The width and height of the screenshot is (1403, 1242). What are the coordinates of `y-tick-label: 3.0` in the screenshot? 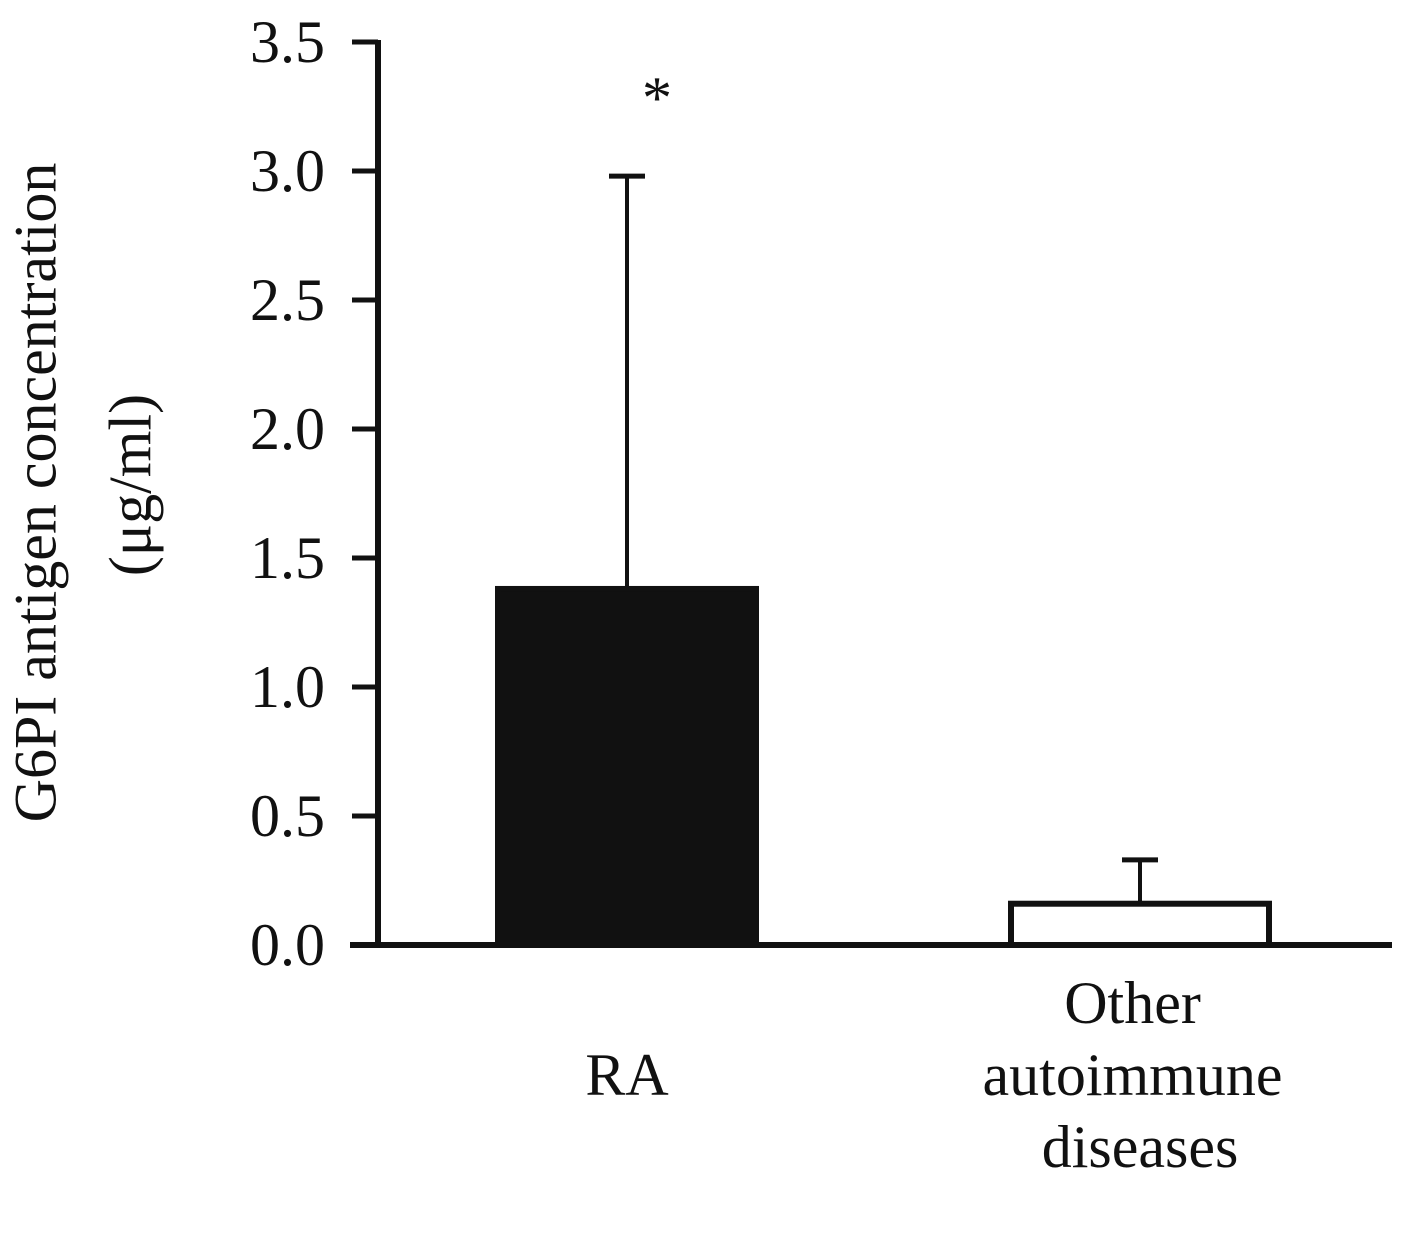 It's located at (287, 171).